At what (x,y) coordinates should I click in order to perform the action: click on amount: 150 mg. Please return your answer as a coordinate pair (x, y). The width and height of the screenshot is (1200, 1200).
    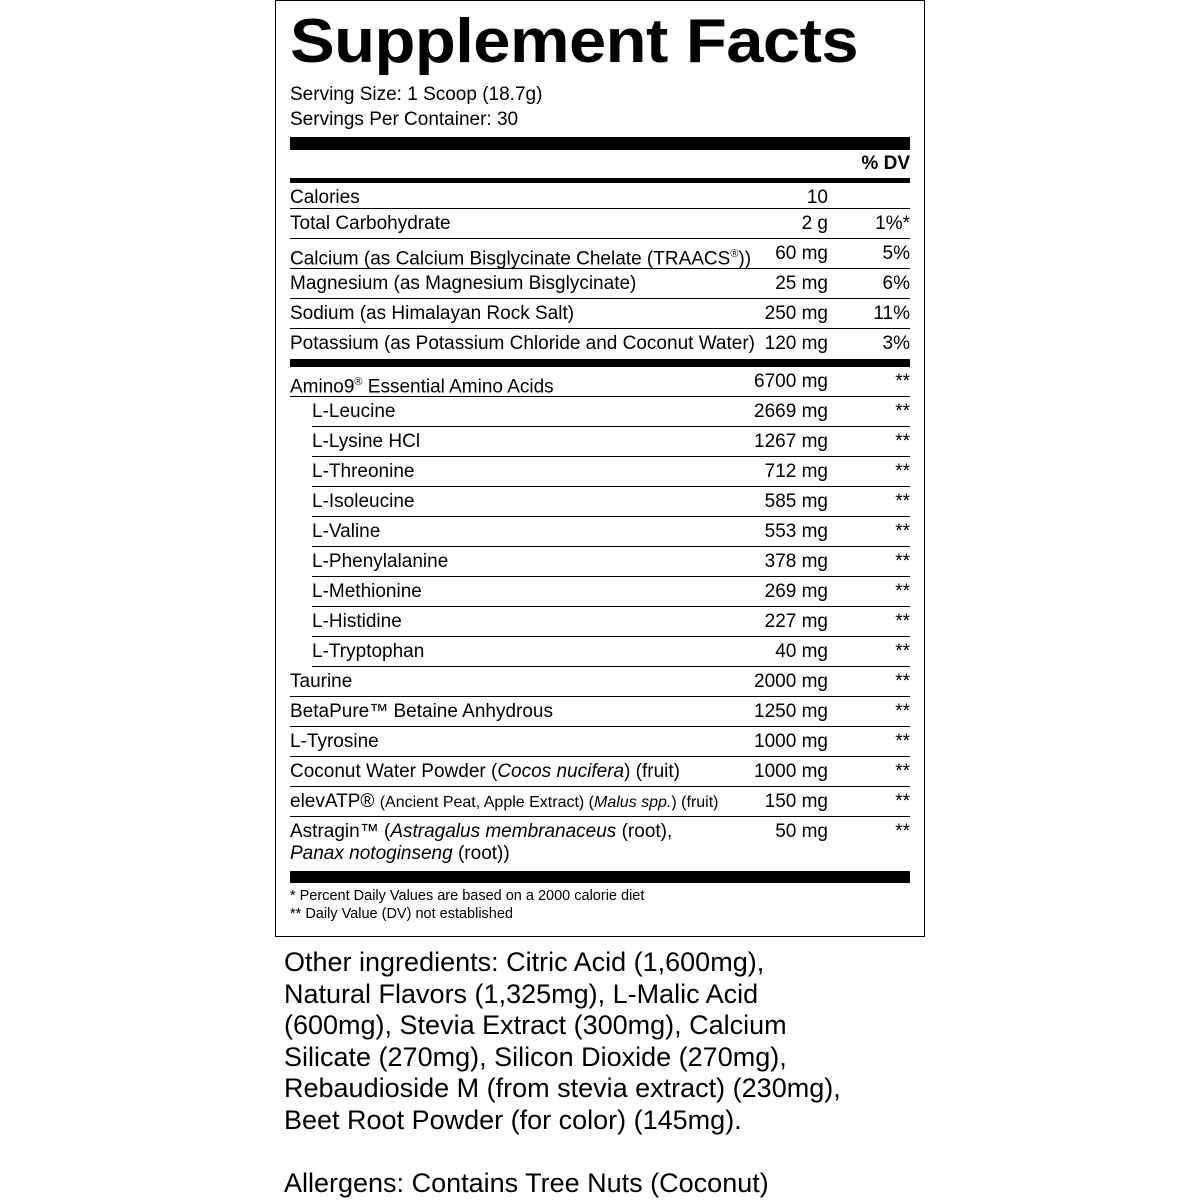
    Looking at the image, I should click on (796, 801).